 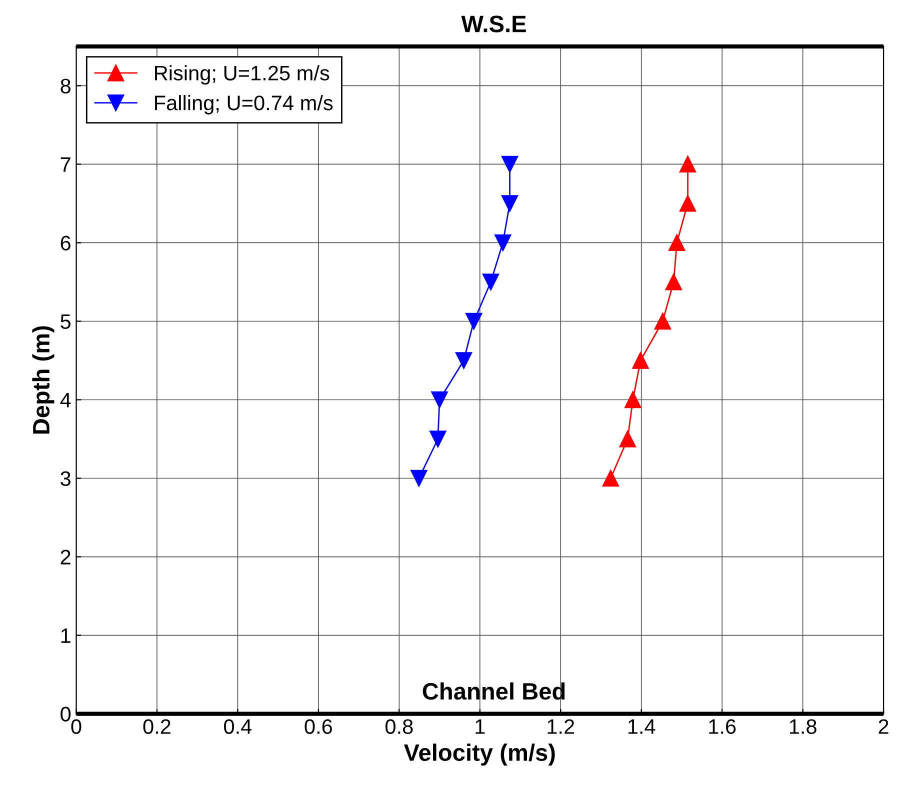 I want to click on ref-line-label: W.S.E, so click(x=493, y=24).